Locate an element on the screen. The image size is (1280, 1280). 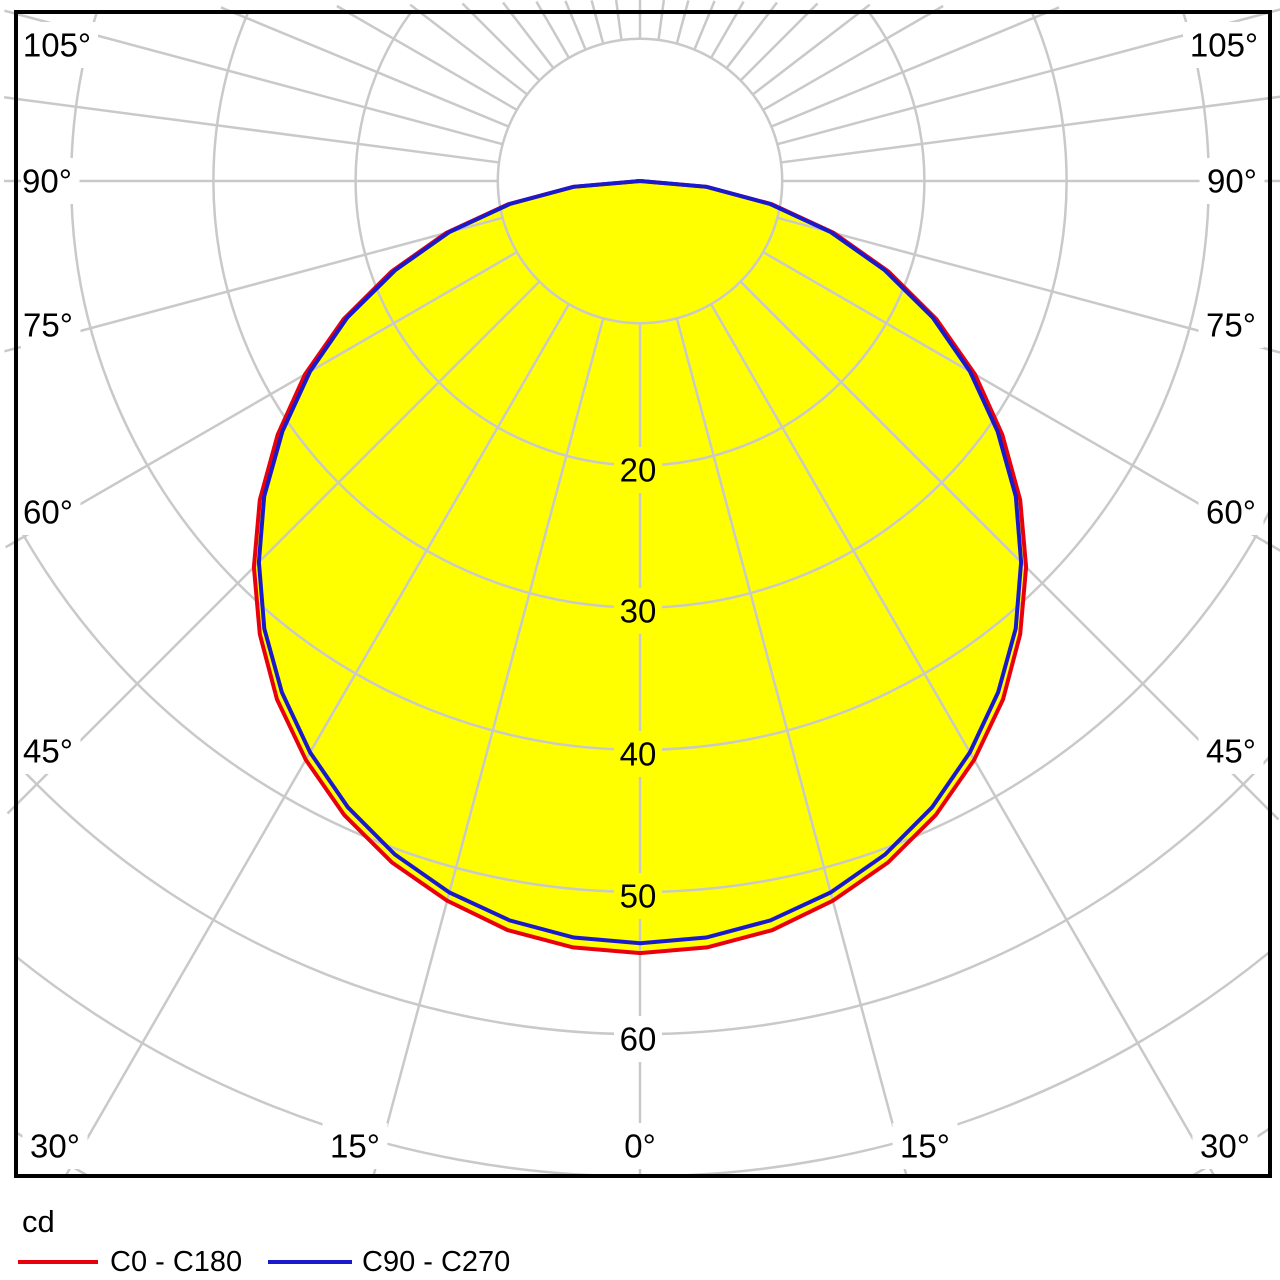
radial-label: 30 is located at coordinates (638, 611).